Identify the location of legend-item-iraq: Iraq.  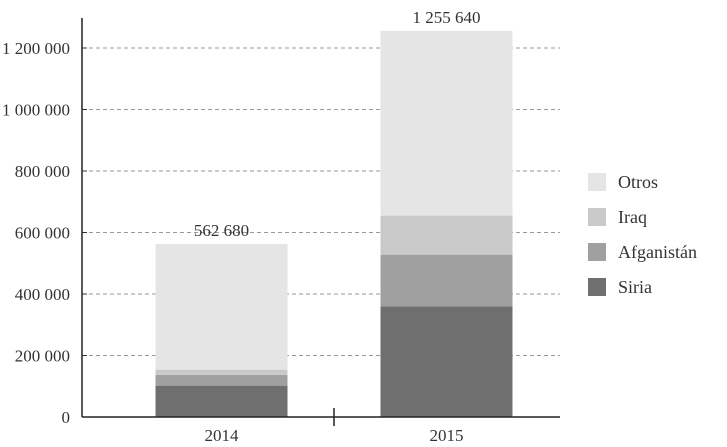
(617, 217).